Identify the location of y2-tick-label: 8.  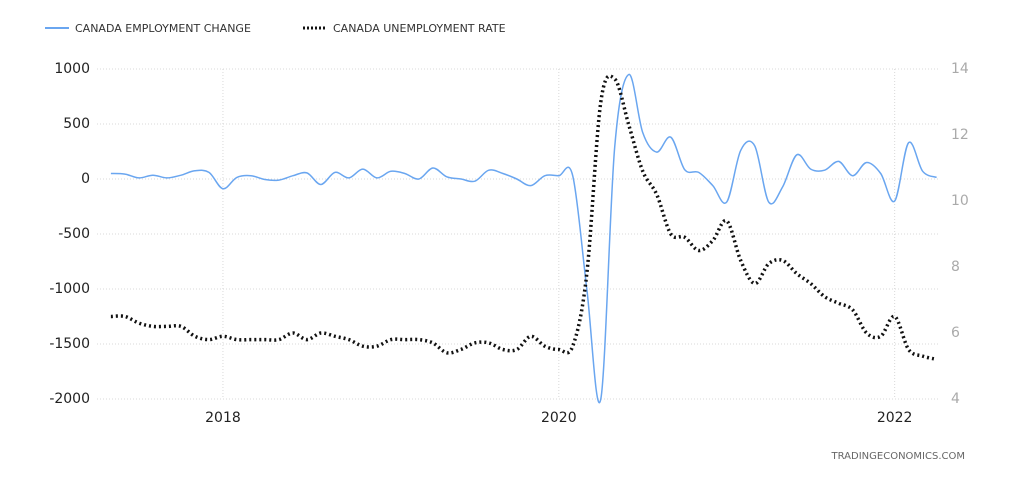
(955, 267).